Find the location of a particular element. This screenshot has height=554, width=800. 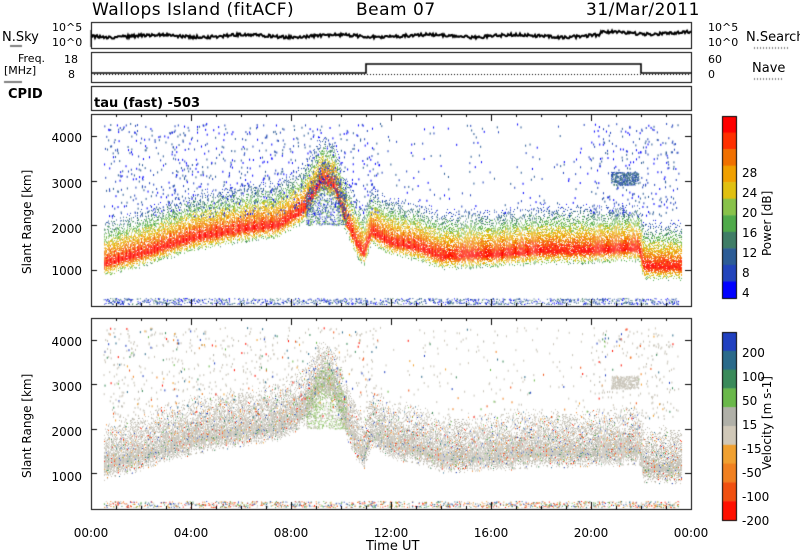

nave-tick-top: 60 is located at coordinates (715, 59).